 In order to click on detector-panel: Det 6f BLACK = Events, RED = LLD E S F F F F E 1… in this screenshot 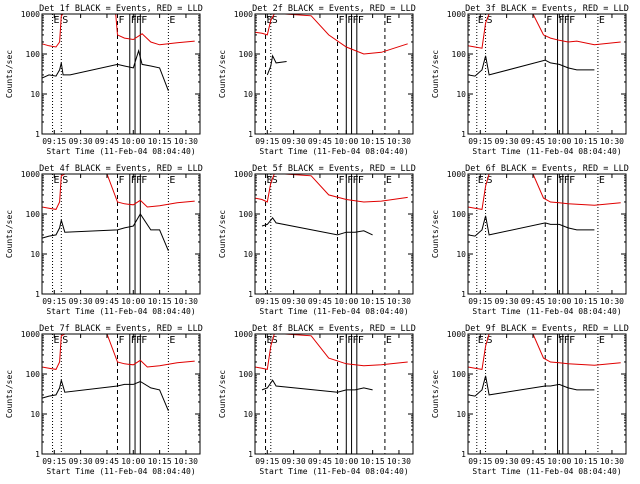, I will do `click(532, 240)`.